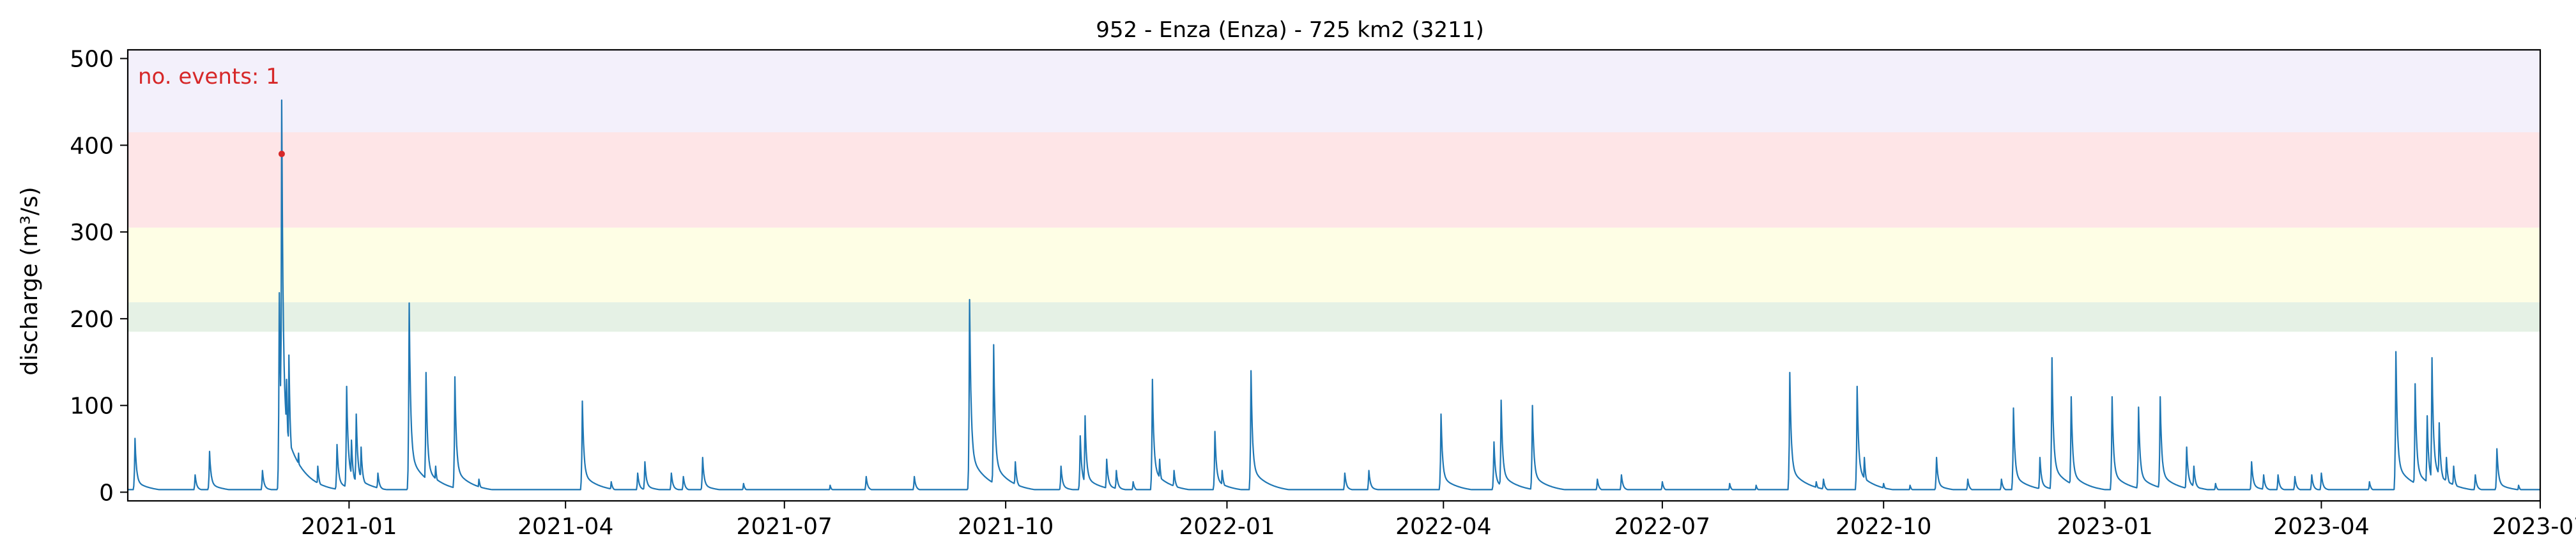  Describe the element at coordinates (349, 527) in the screenshot. I see `x-tick-label: 2021-01` at that location.